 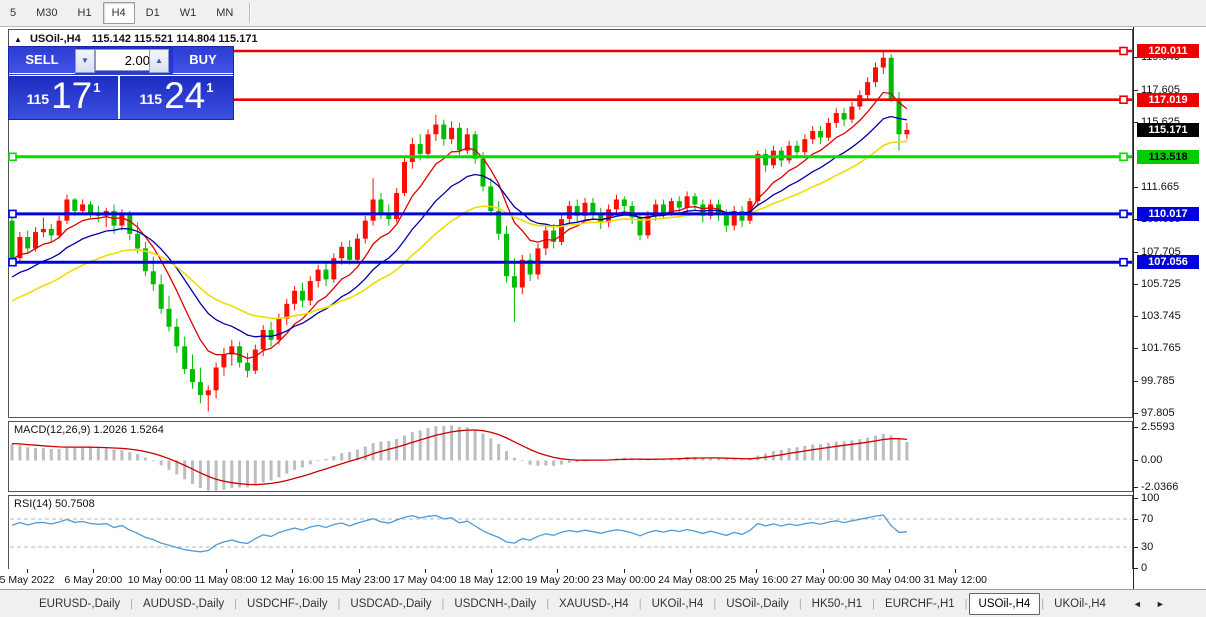 What do you see at coordinates (757, 603) in the screenshot?
I see `chart-tab-usoil-daily: USOil-,Daily` at bounding box center [757, 603].